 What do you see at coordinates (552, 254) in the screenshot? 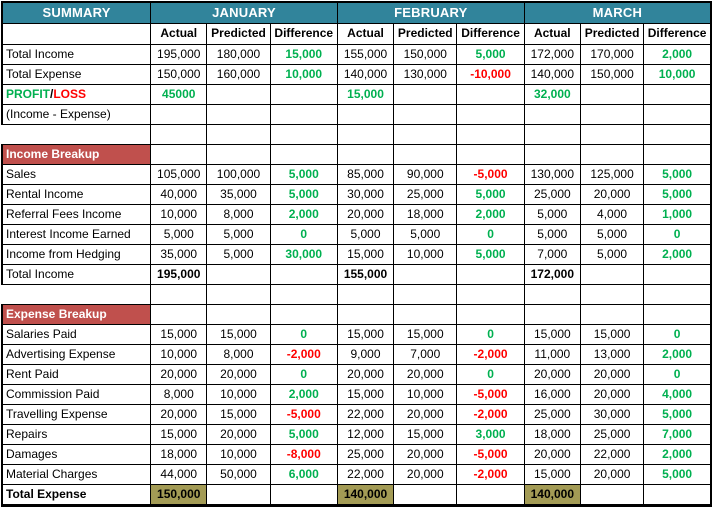
I see `actual-value-cell: 7,000` at bounding box center [552, 254].